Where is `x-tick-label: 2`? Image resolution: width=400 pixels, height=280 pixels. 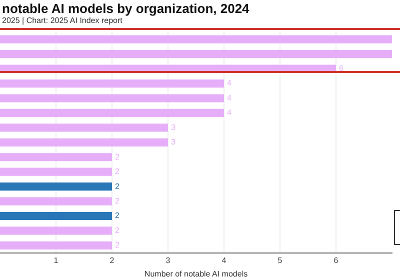 x-tick-label: 2 is located at coordinates (112, 260).